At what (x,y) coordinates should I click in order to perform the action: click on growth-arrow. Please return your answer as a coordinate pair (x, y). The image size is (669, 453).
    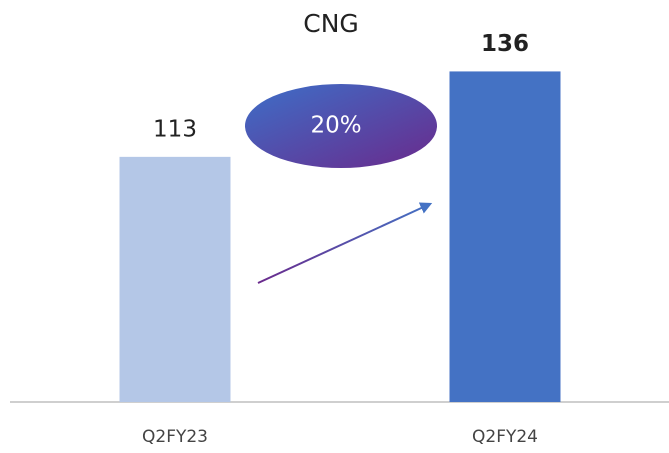
    Looking at the image, I should click on (345, 243).